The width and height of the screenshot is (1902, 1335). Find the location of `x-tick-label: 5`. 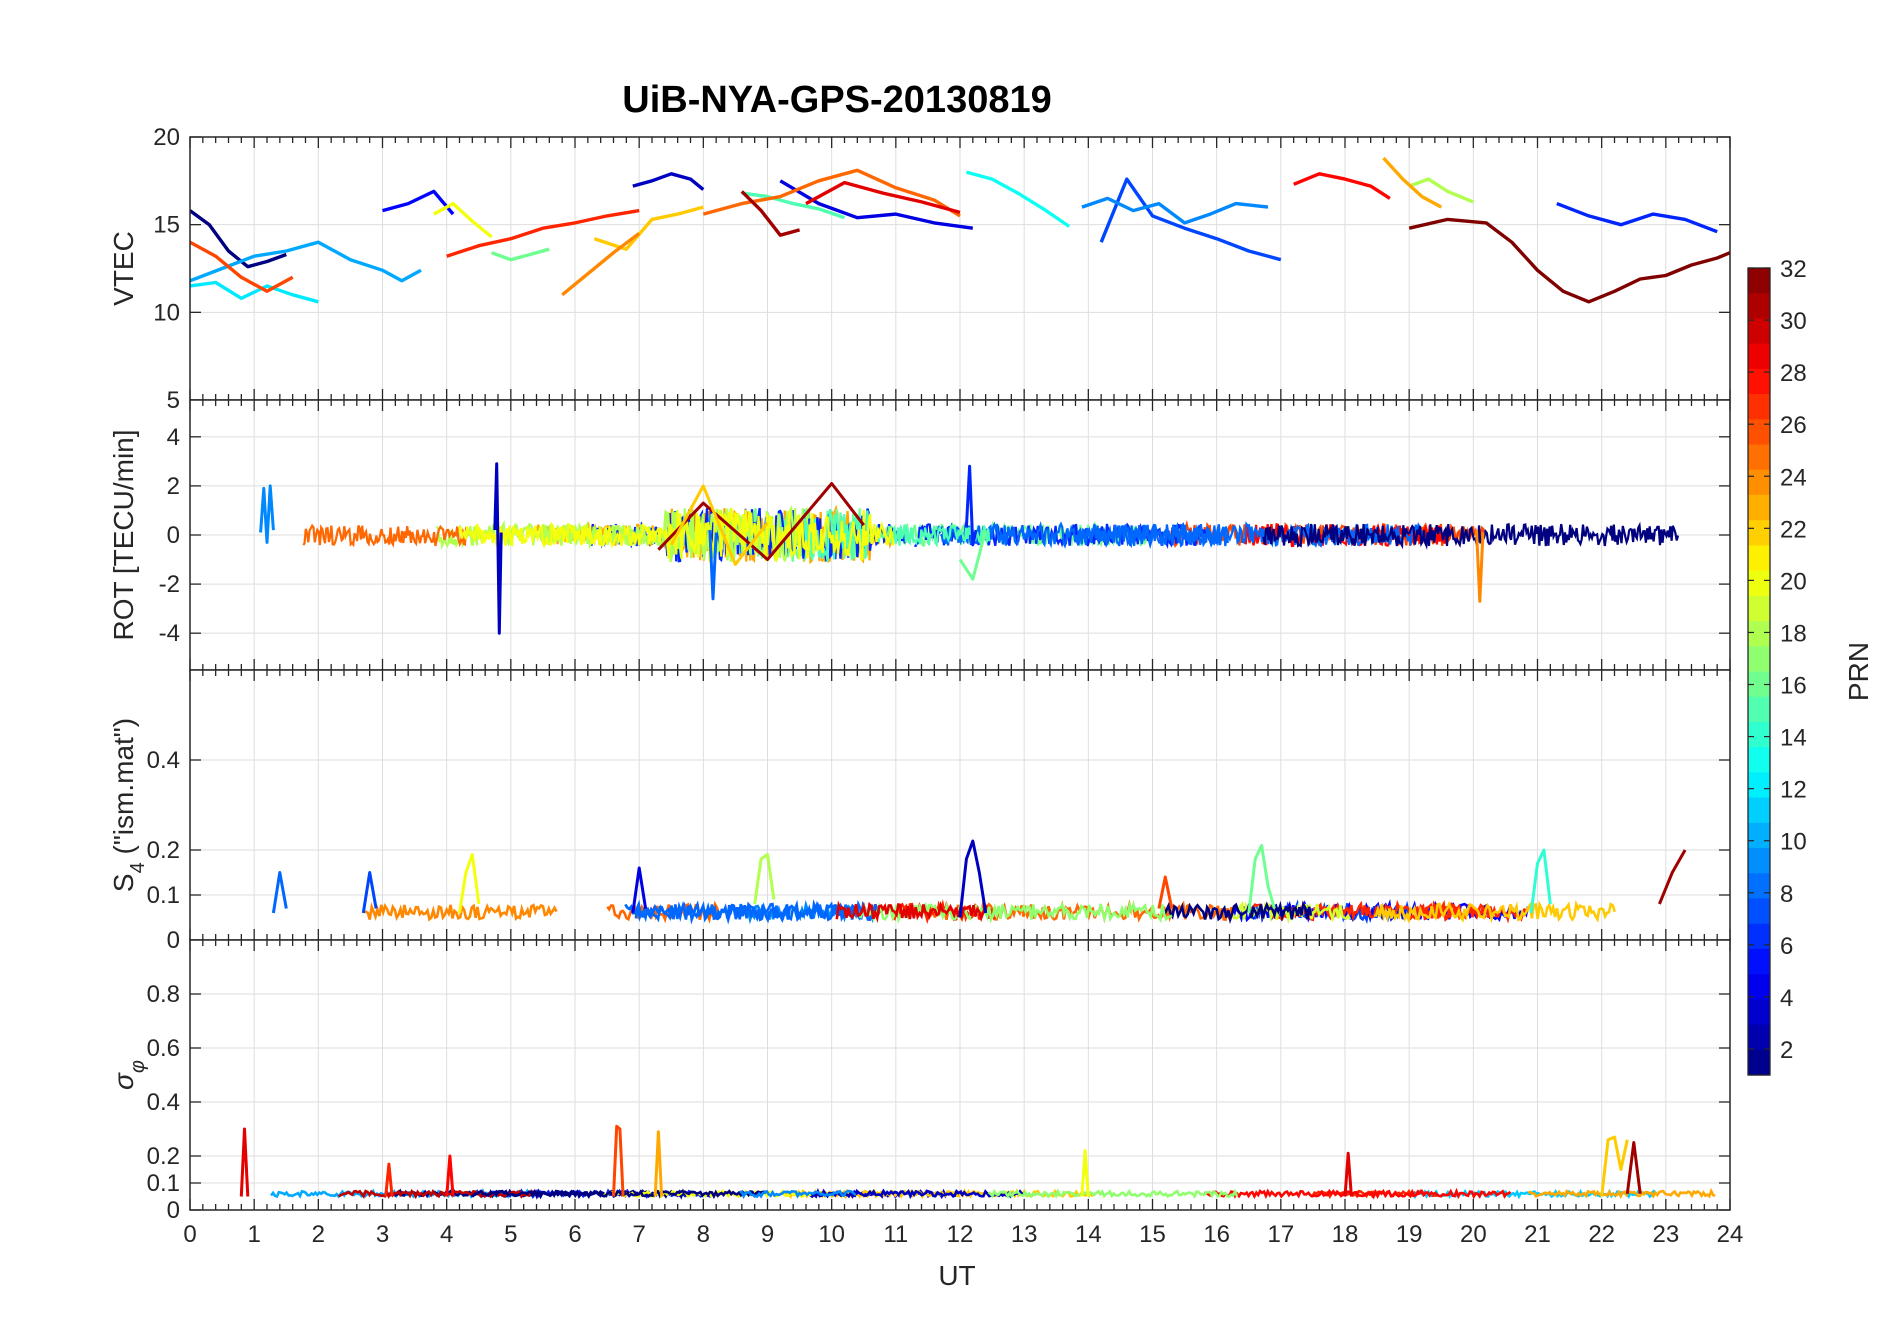

x-tick-label: 5 is located at coordinates (510, 1234).